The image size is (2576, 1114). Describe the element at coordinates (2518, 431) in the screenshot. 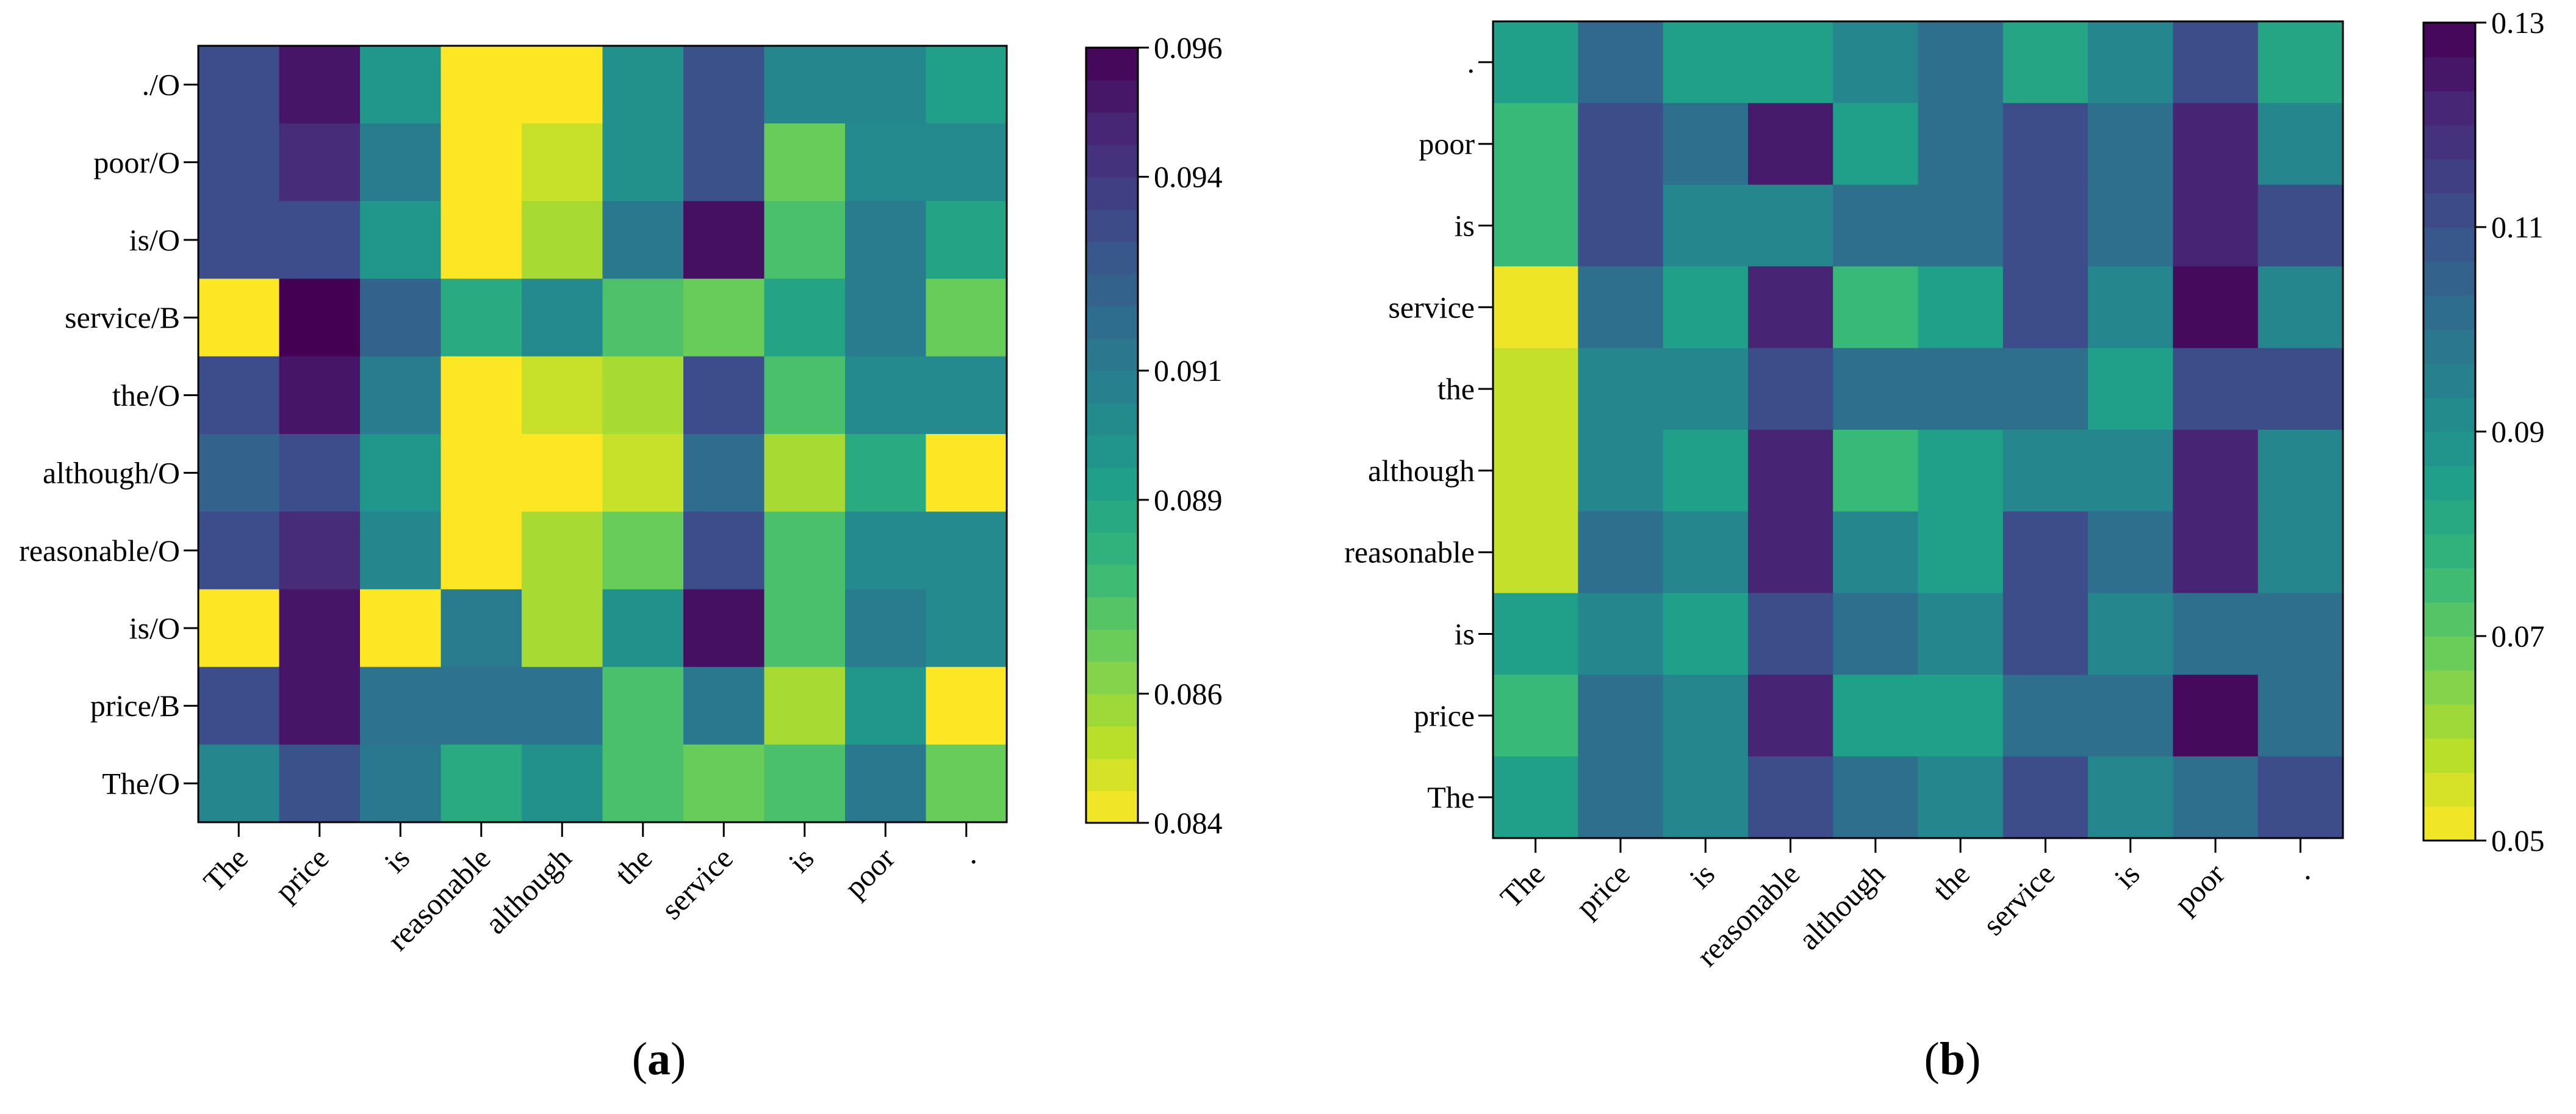

I see `colorbar-tick-label: 0.09` at that location.